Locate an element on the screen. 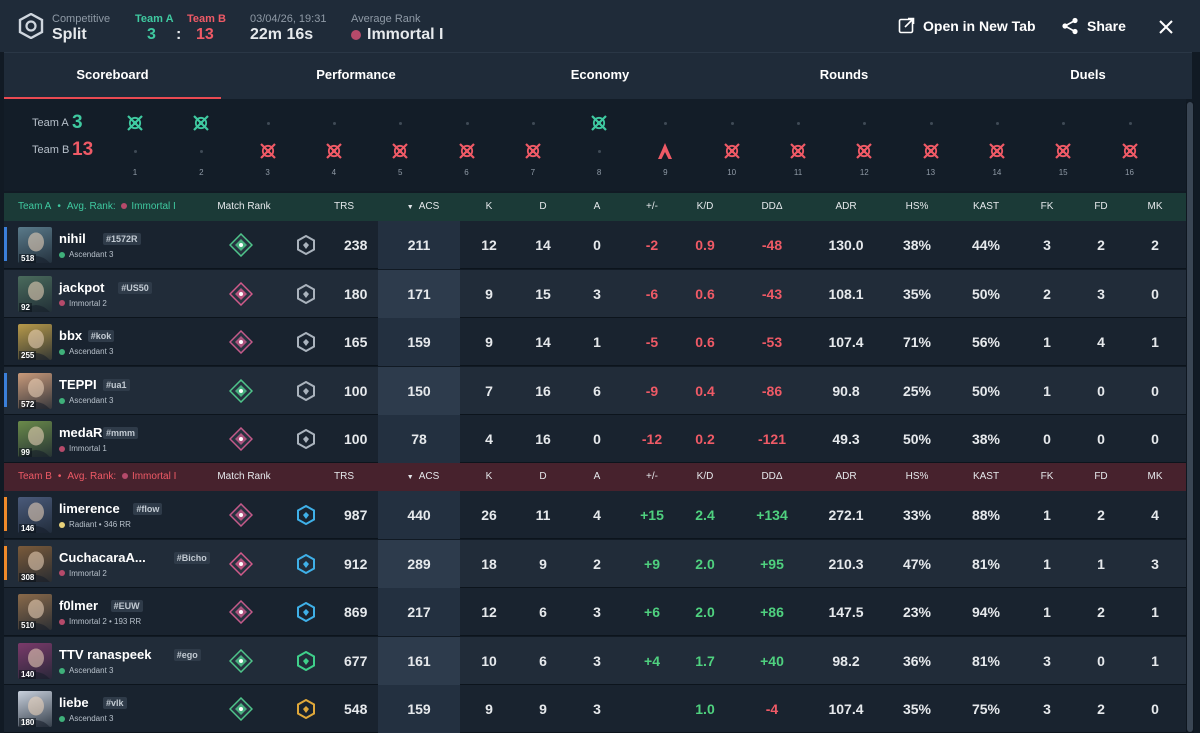 This screenshot has height=733, width=1200. tab-economy: Economy is located at coordinates (600, 74).